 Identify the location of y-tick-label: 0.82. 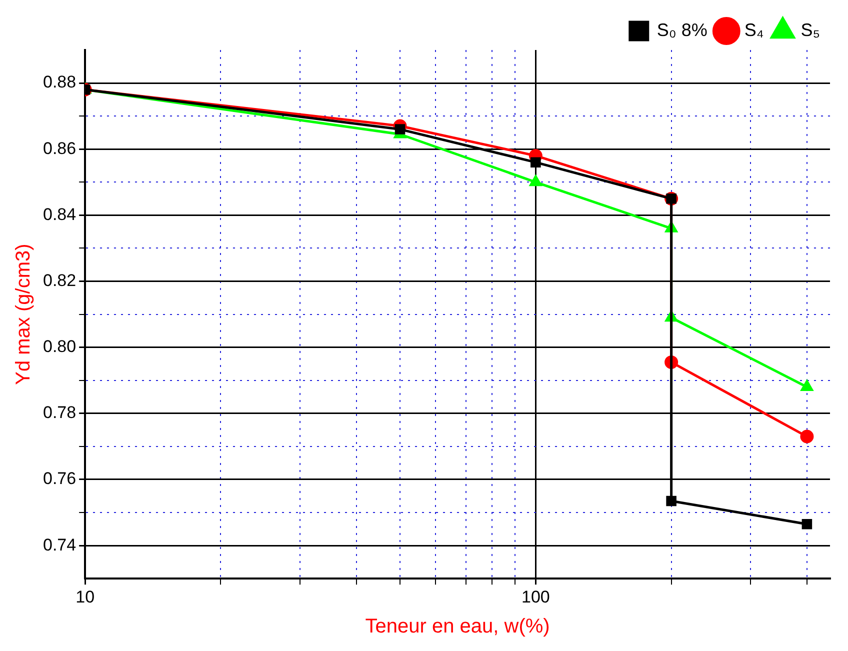
(59, 280).